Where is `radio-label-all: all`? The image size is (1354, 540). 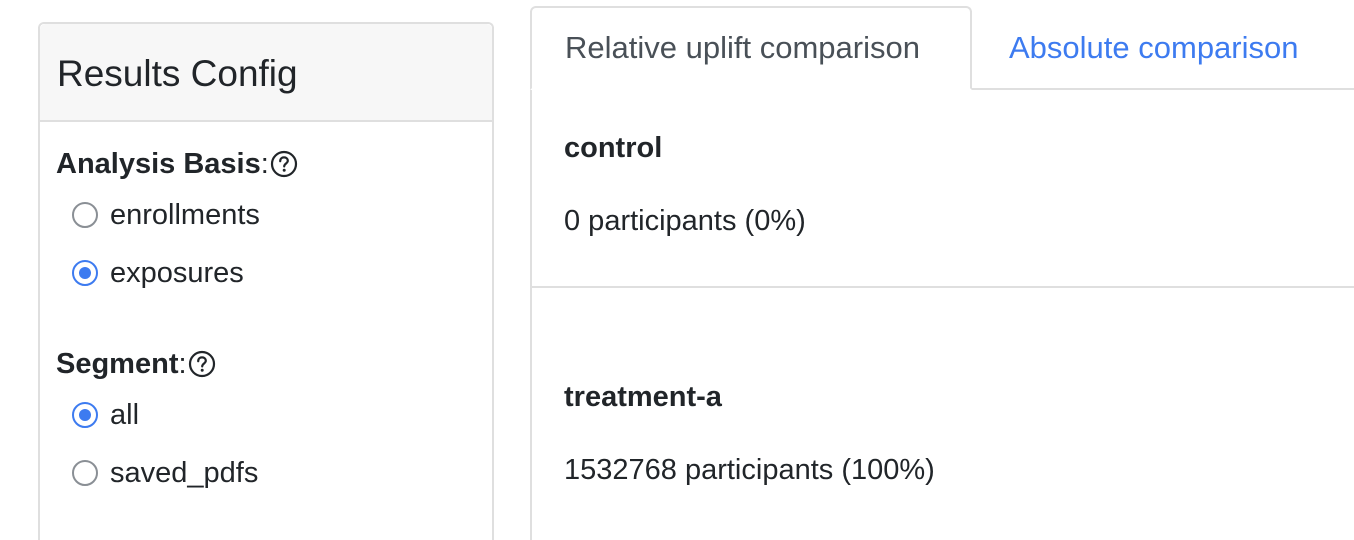
radio-label-all: all is located at coordinates (125, 414).